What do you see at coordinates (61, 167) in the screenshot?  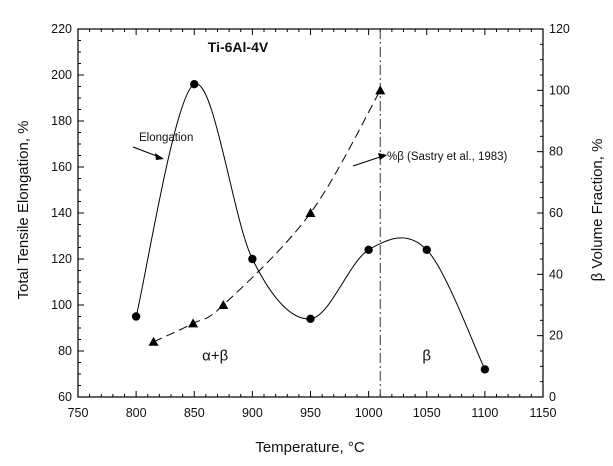 I see `y-tick-label: 160` at bounding box center [61, 167].